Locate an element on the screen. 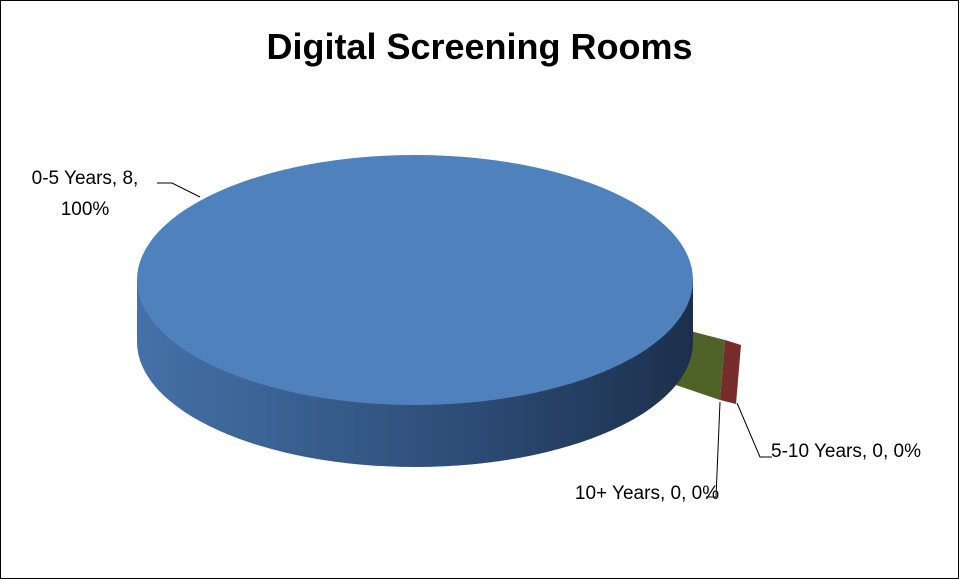 This screenshot has height=579, width=959. data-label: 0-5 Years, 8, 100% is located at coordinates (85, 194).